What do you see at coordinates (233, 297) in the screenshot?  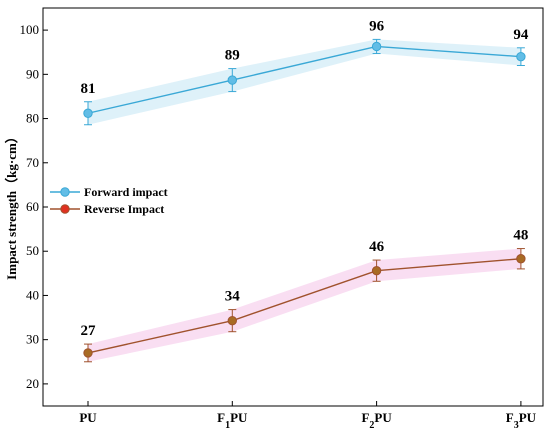 I see `reverse-data-label: 34` at bounding box center [233, 297].